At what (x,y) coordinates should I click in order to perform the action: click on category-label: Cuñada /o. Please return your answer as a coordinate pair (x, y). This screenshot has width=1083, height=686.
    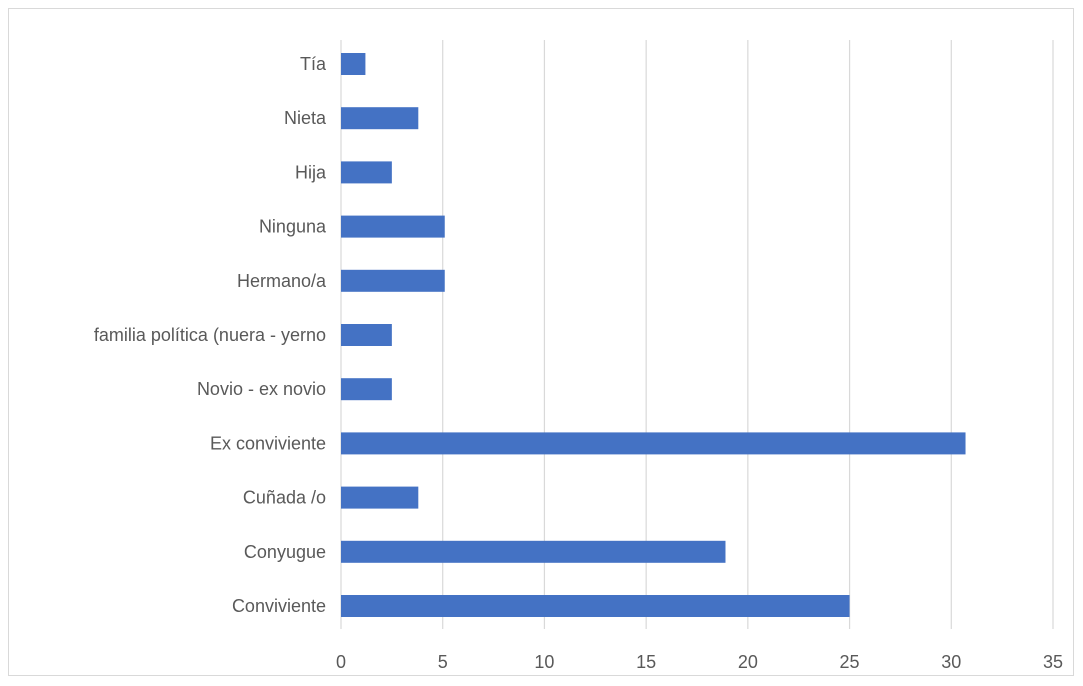
    Looking at the image, I should click on (284, 498).